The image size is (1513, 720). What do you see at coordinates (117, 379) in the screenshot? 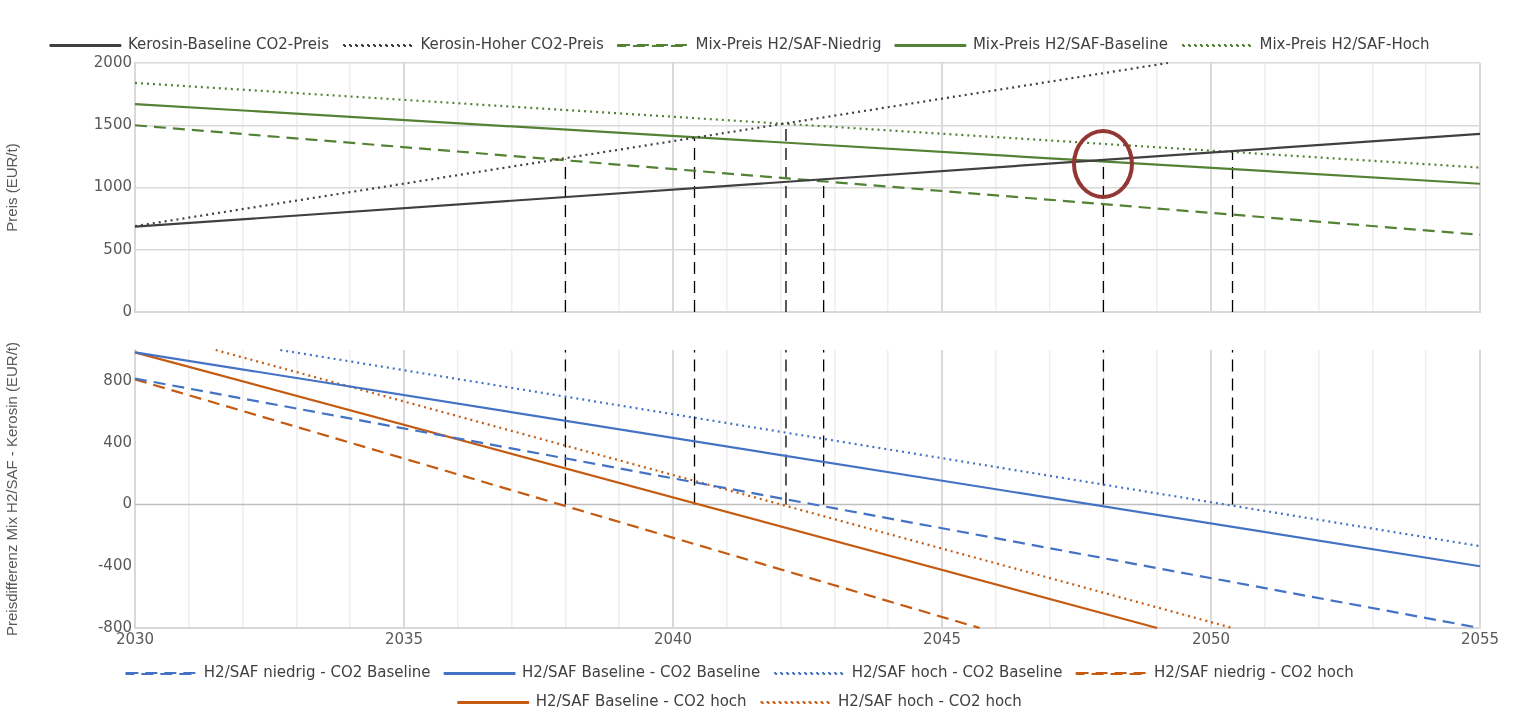
I see `y-tick-label: 800` at bounding box center [117, 379].